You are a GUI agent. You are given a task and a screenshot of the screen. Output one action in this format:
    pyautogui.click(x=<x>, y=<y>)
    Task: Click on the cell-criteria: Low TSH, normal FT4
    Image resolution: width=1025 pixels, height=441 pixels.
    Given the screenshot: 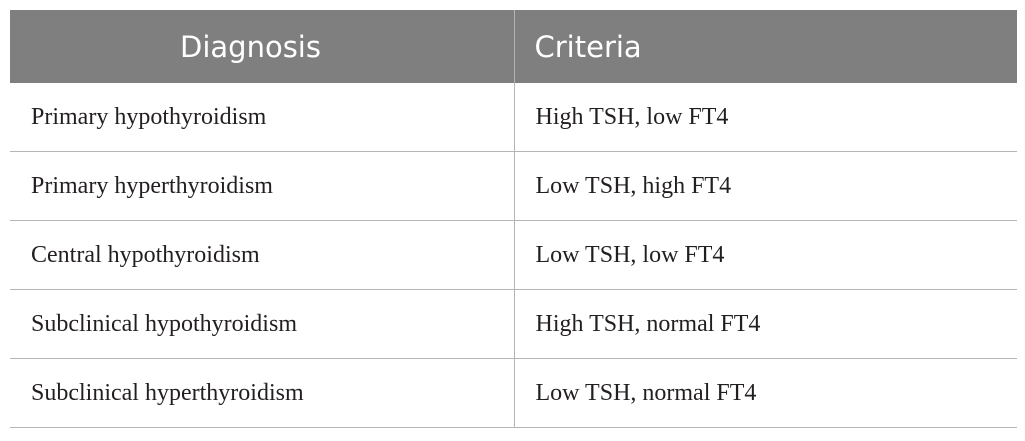 What is the action you would take?
    pyautogui.click(x=765, y=393)
    